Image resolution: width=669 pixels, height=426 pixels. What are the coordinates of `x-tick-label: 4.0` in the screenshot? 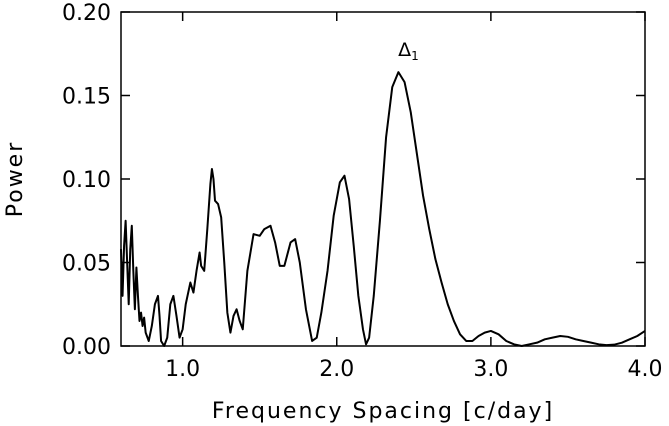 It's located at (645, 369).